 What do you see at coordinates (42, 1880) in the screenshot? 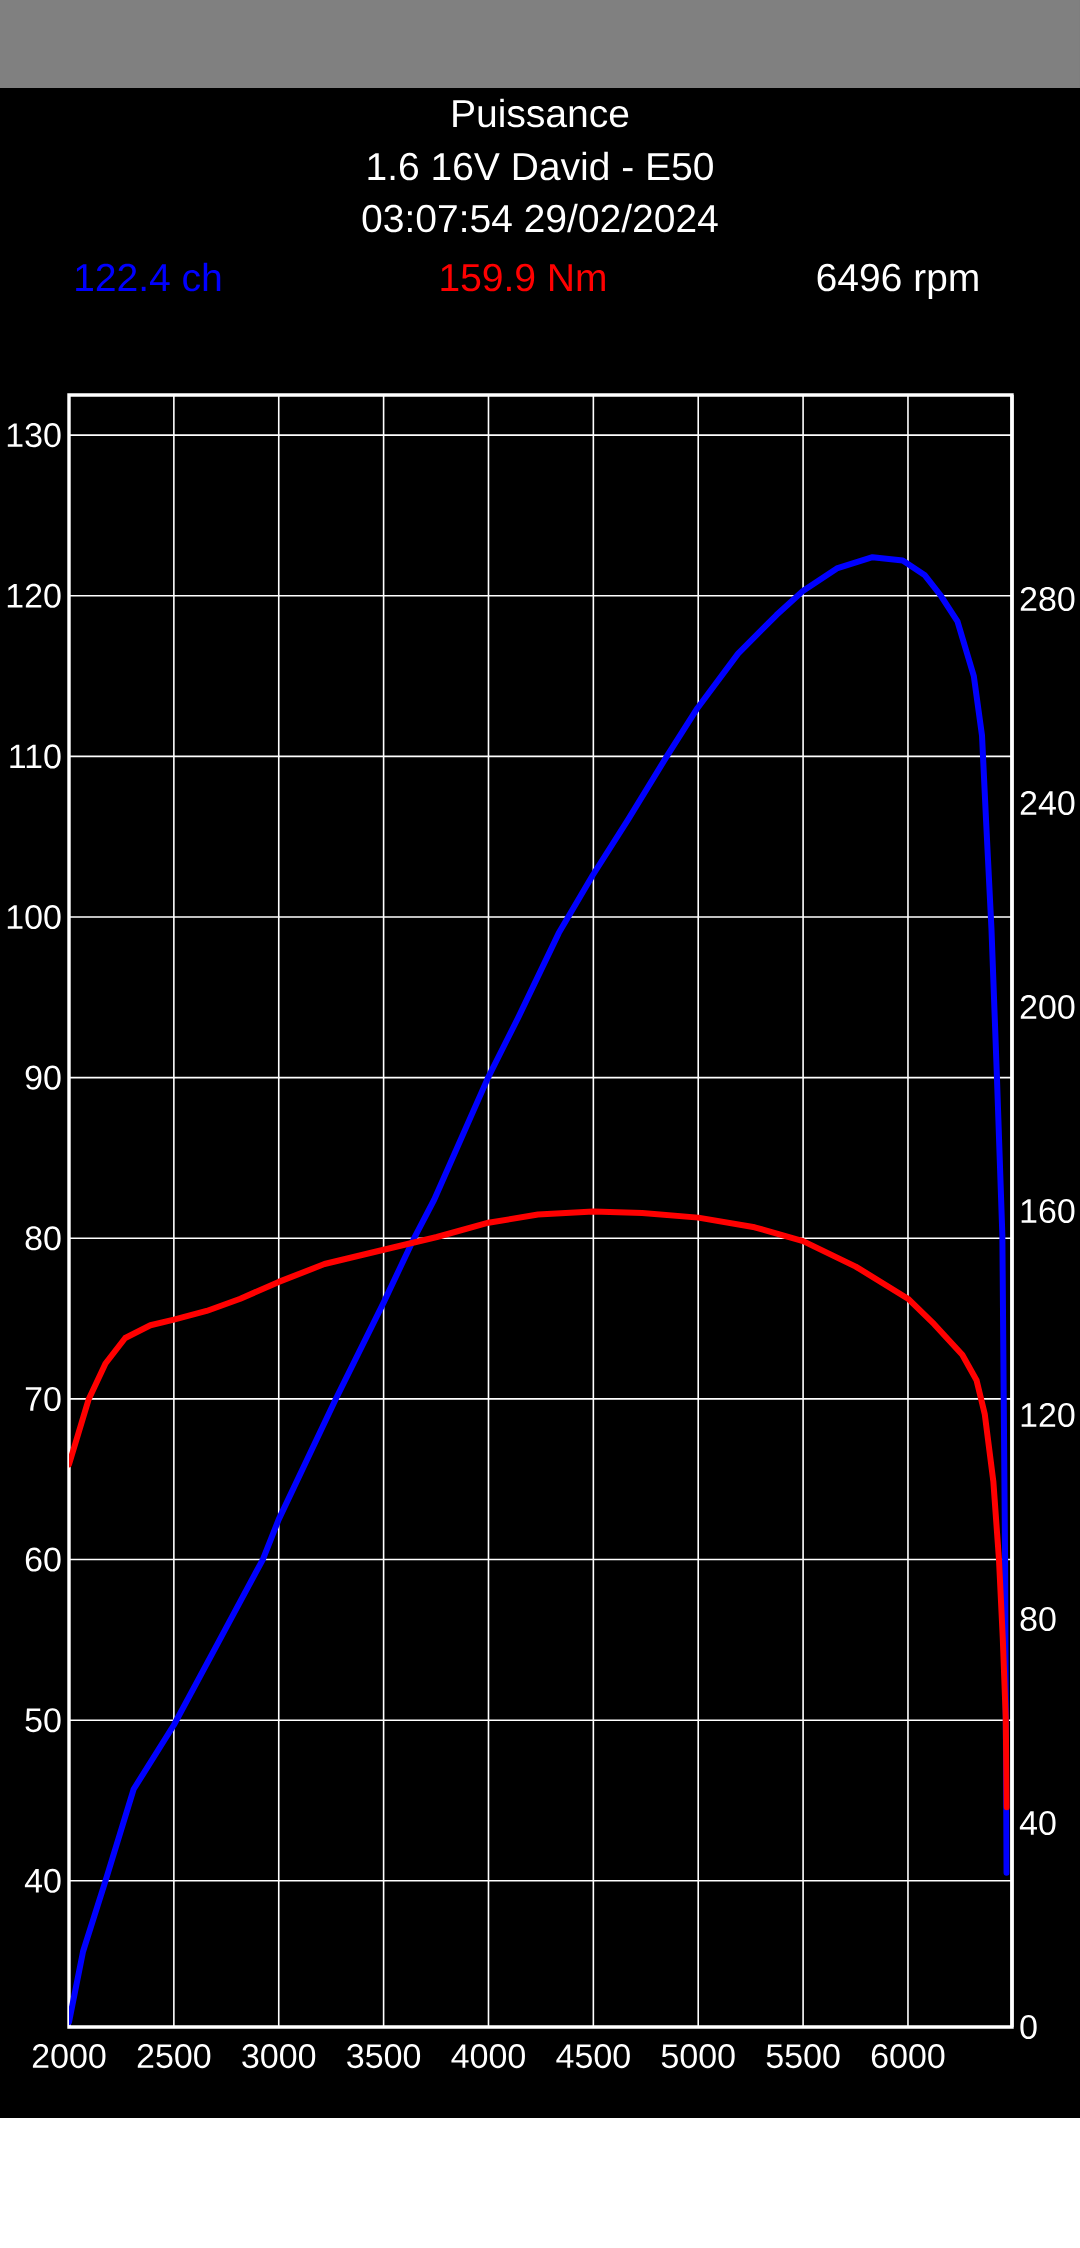
I see `y-tick-label: 40` at bounding box center [42, 1880].